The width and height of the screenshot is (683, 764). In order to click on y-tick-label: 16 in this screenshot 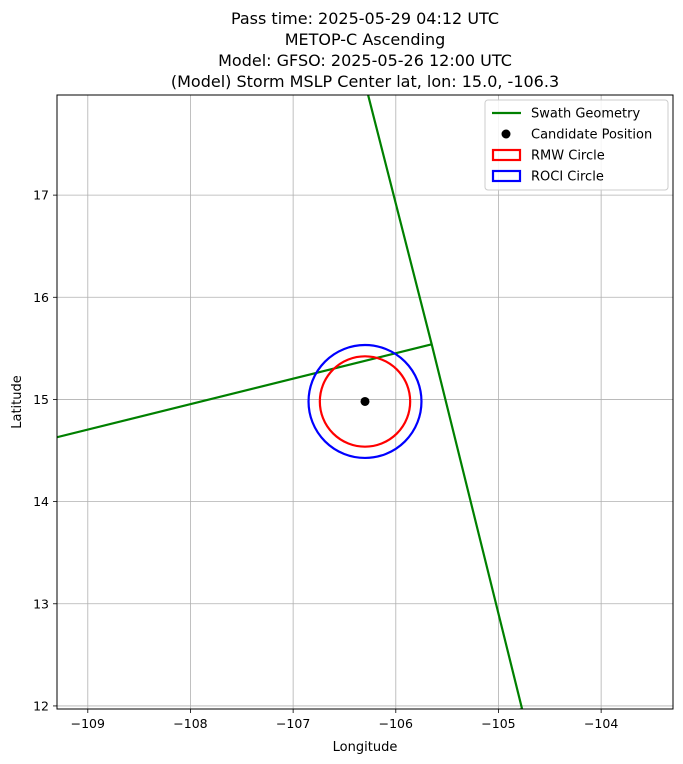, I will do `click(41, 297)`.